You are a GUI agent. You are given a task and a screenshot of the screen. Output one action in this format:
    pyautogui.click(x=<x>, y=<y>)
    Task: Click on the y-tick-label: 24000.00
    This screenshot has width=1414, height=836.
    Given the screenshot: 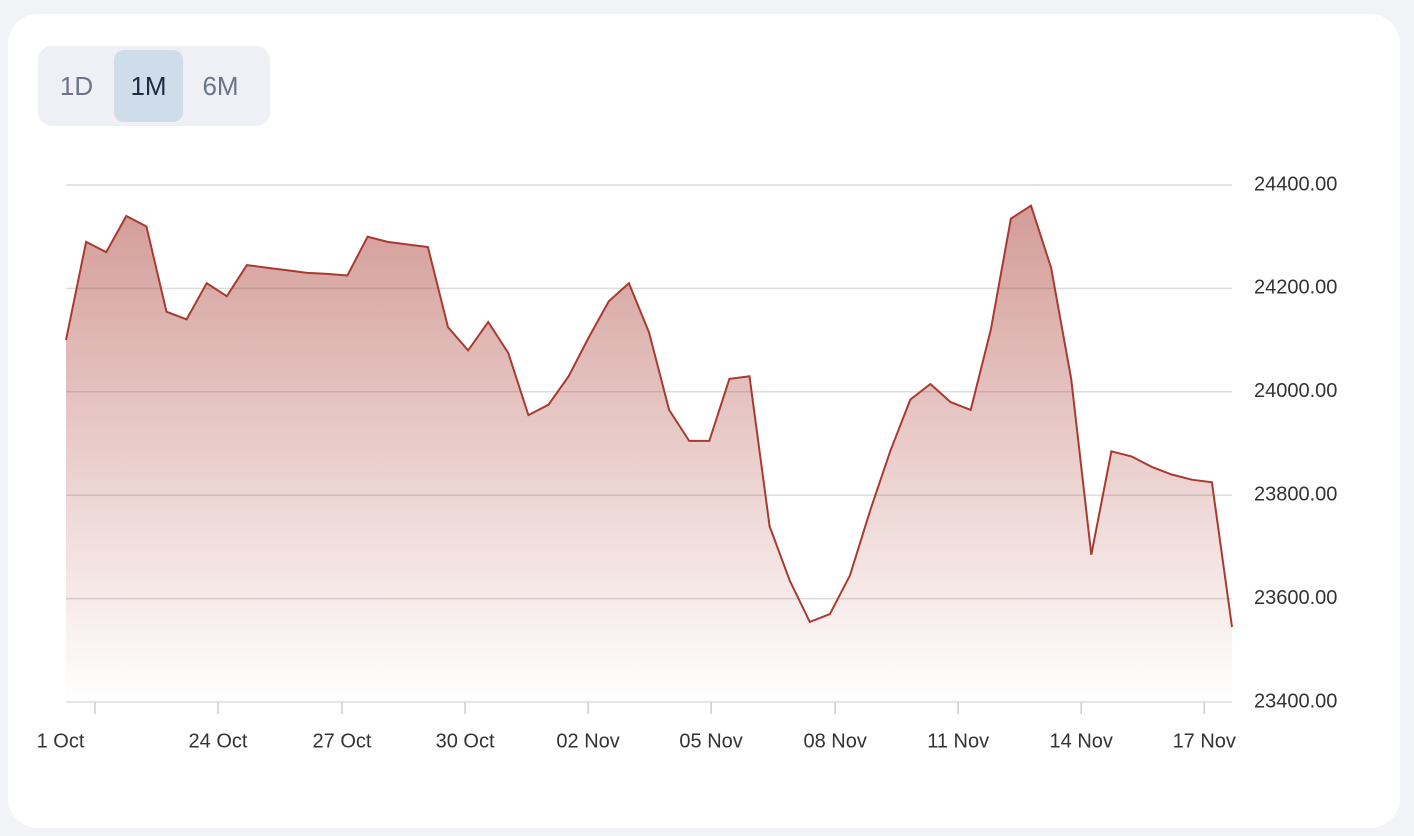 What is the action you would take?
    pyautogui.click(x=1295, y=391)
    